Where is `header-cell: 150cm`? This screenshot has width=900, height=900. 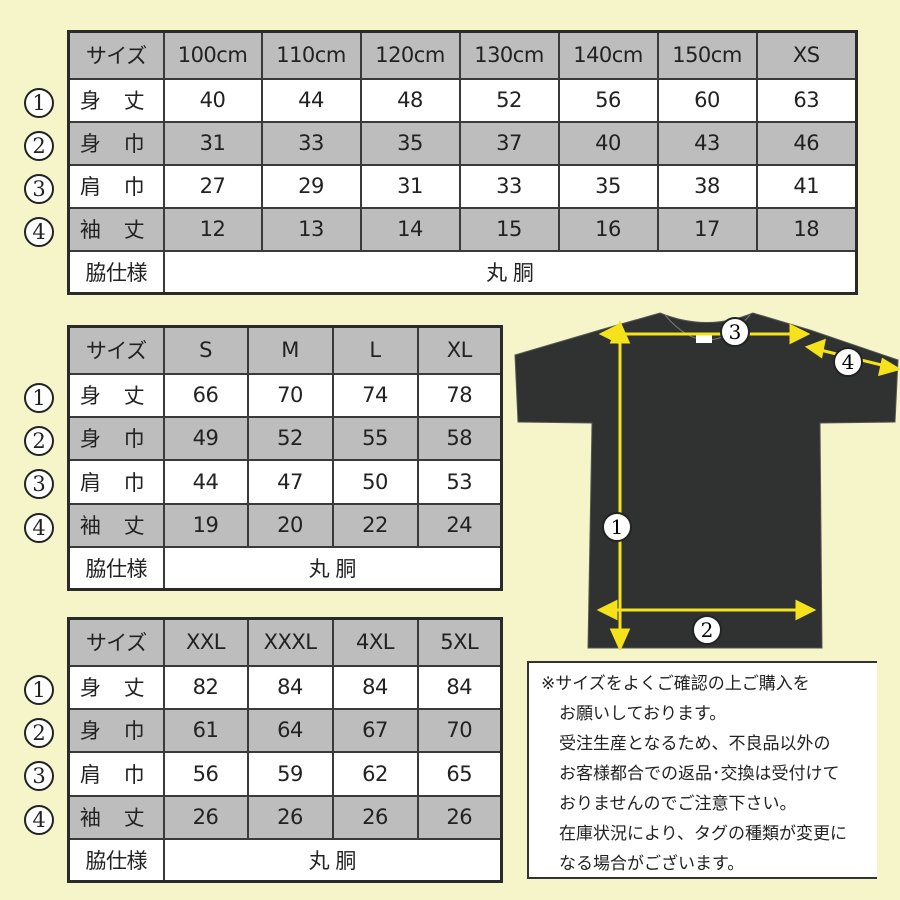
header-cell: 150cm is located at coordinates (707, 55).